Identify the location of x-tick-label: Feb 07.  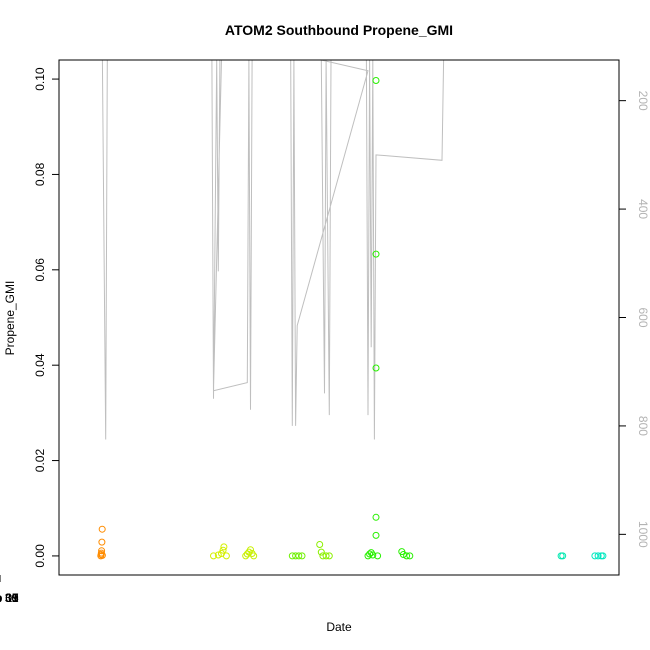
(9, 598).